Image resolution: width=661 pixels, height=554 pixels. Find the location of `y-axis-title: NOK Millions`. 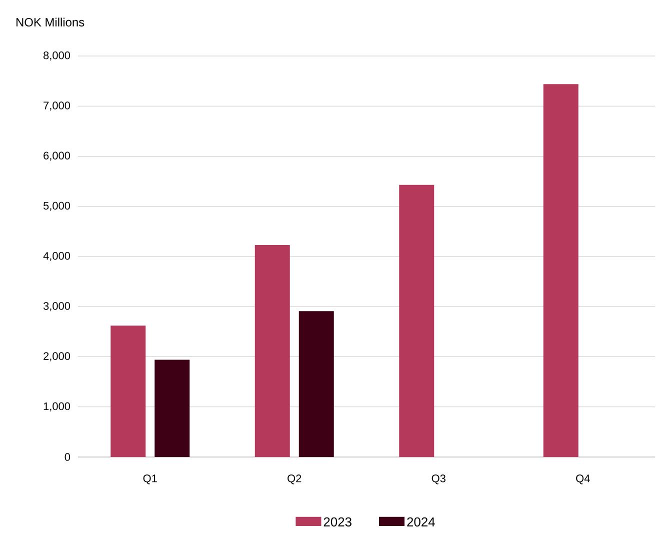

y-axis-title: NOK Millions is located at coordinates (50, 22).